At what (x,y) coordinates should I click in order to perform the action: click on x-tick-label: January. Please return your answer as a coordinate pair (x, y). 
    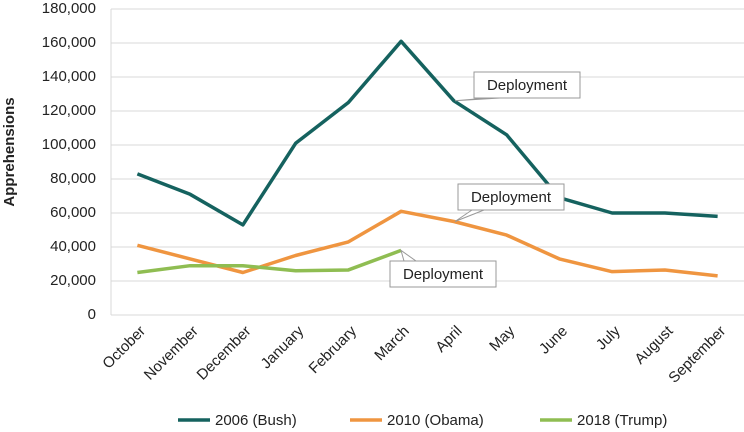
    Looking at the image, I should click on (282, 347).